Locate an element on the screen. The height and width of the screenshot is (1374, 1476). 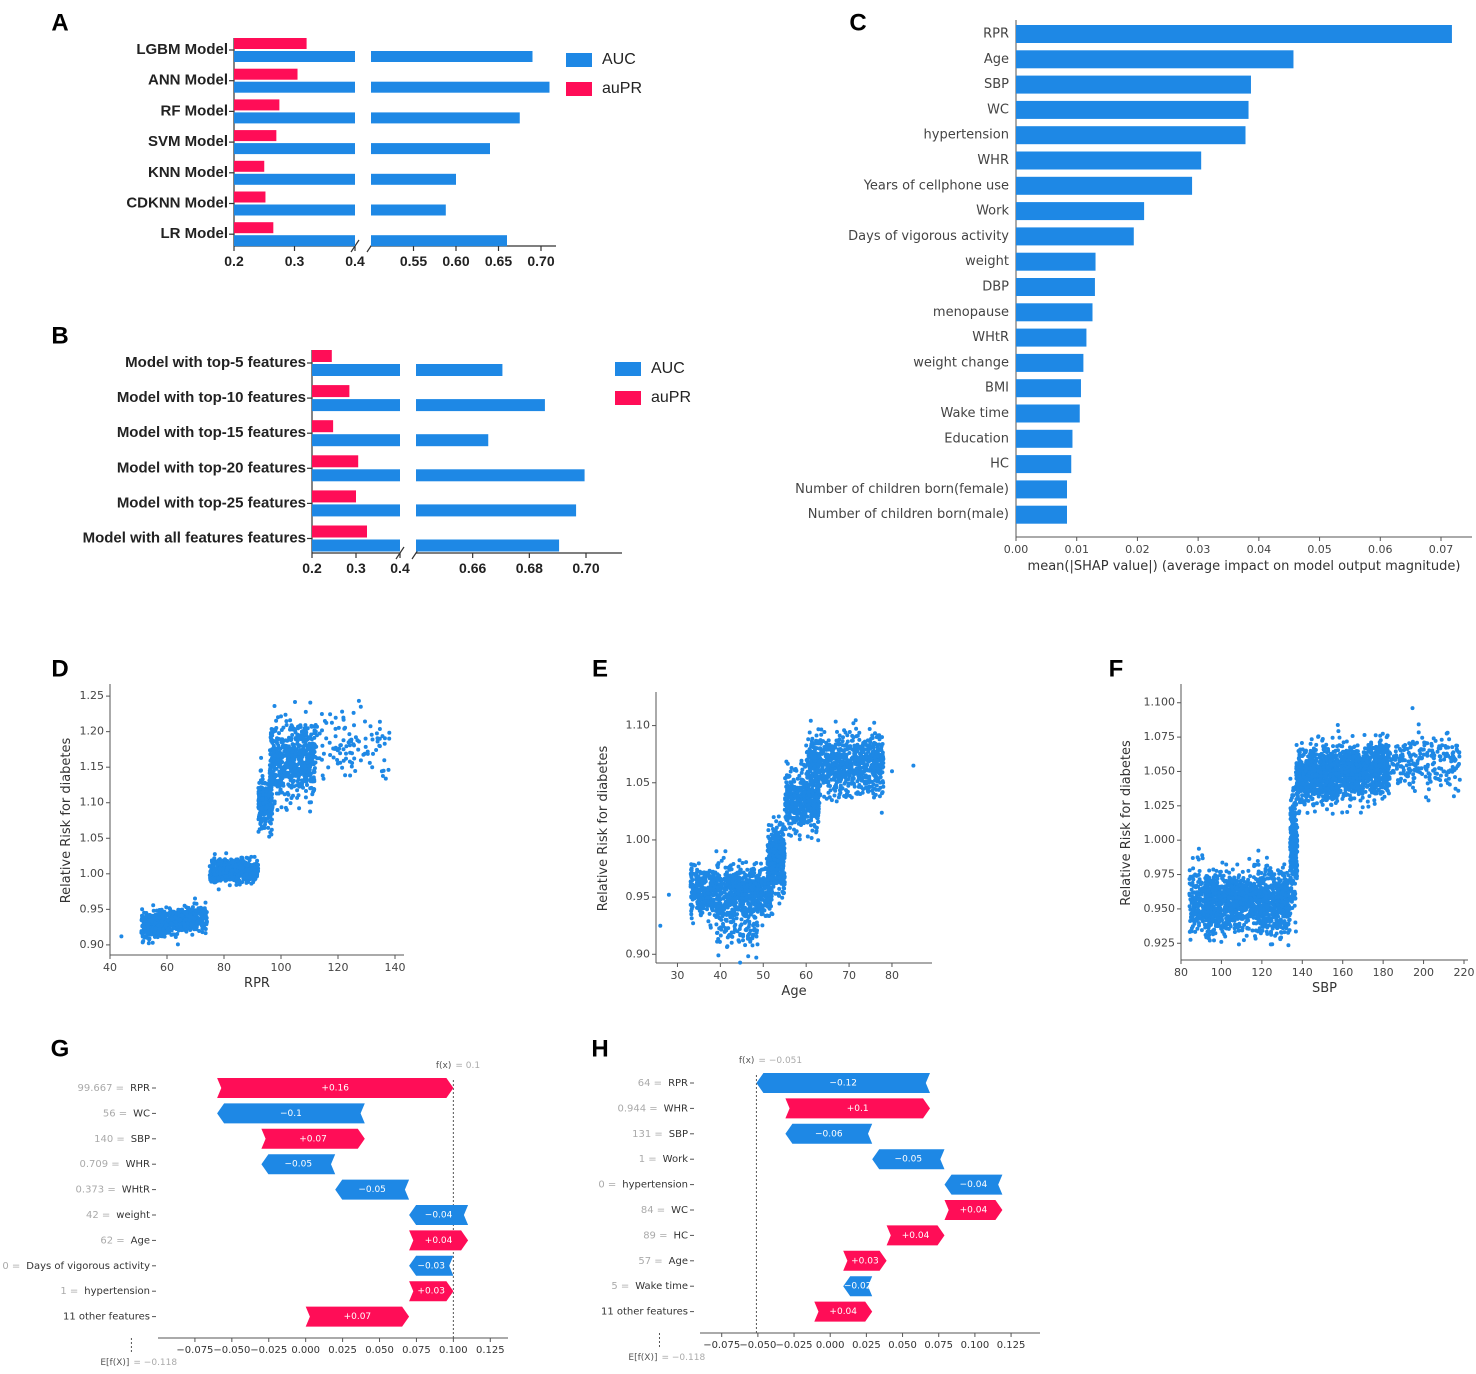
panel-c-feature-label: menopause is located at coordinates (971, 312).